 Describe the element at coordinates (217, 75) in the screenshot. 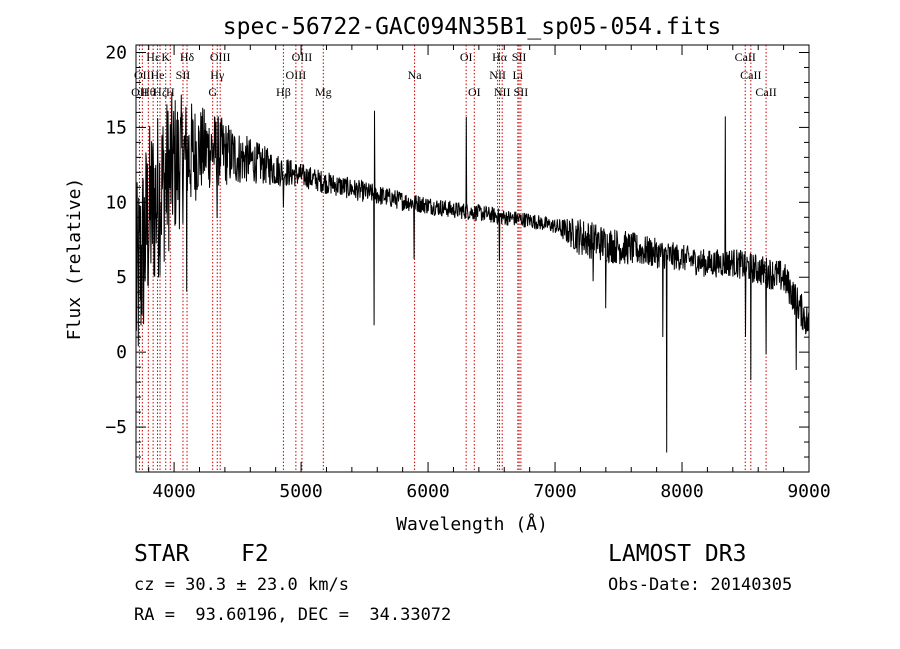

I see `line-marker-label: Hγ` at that location.